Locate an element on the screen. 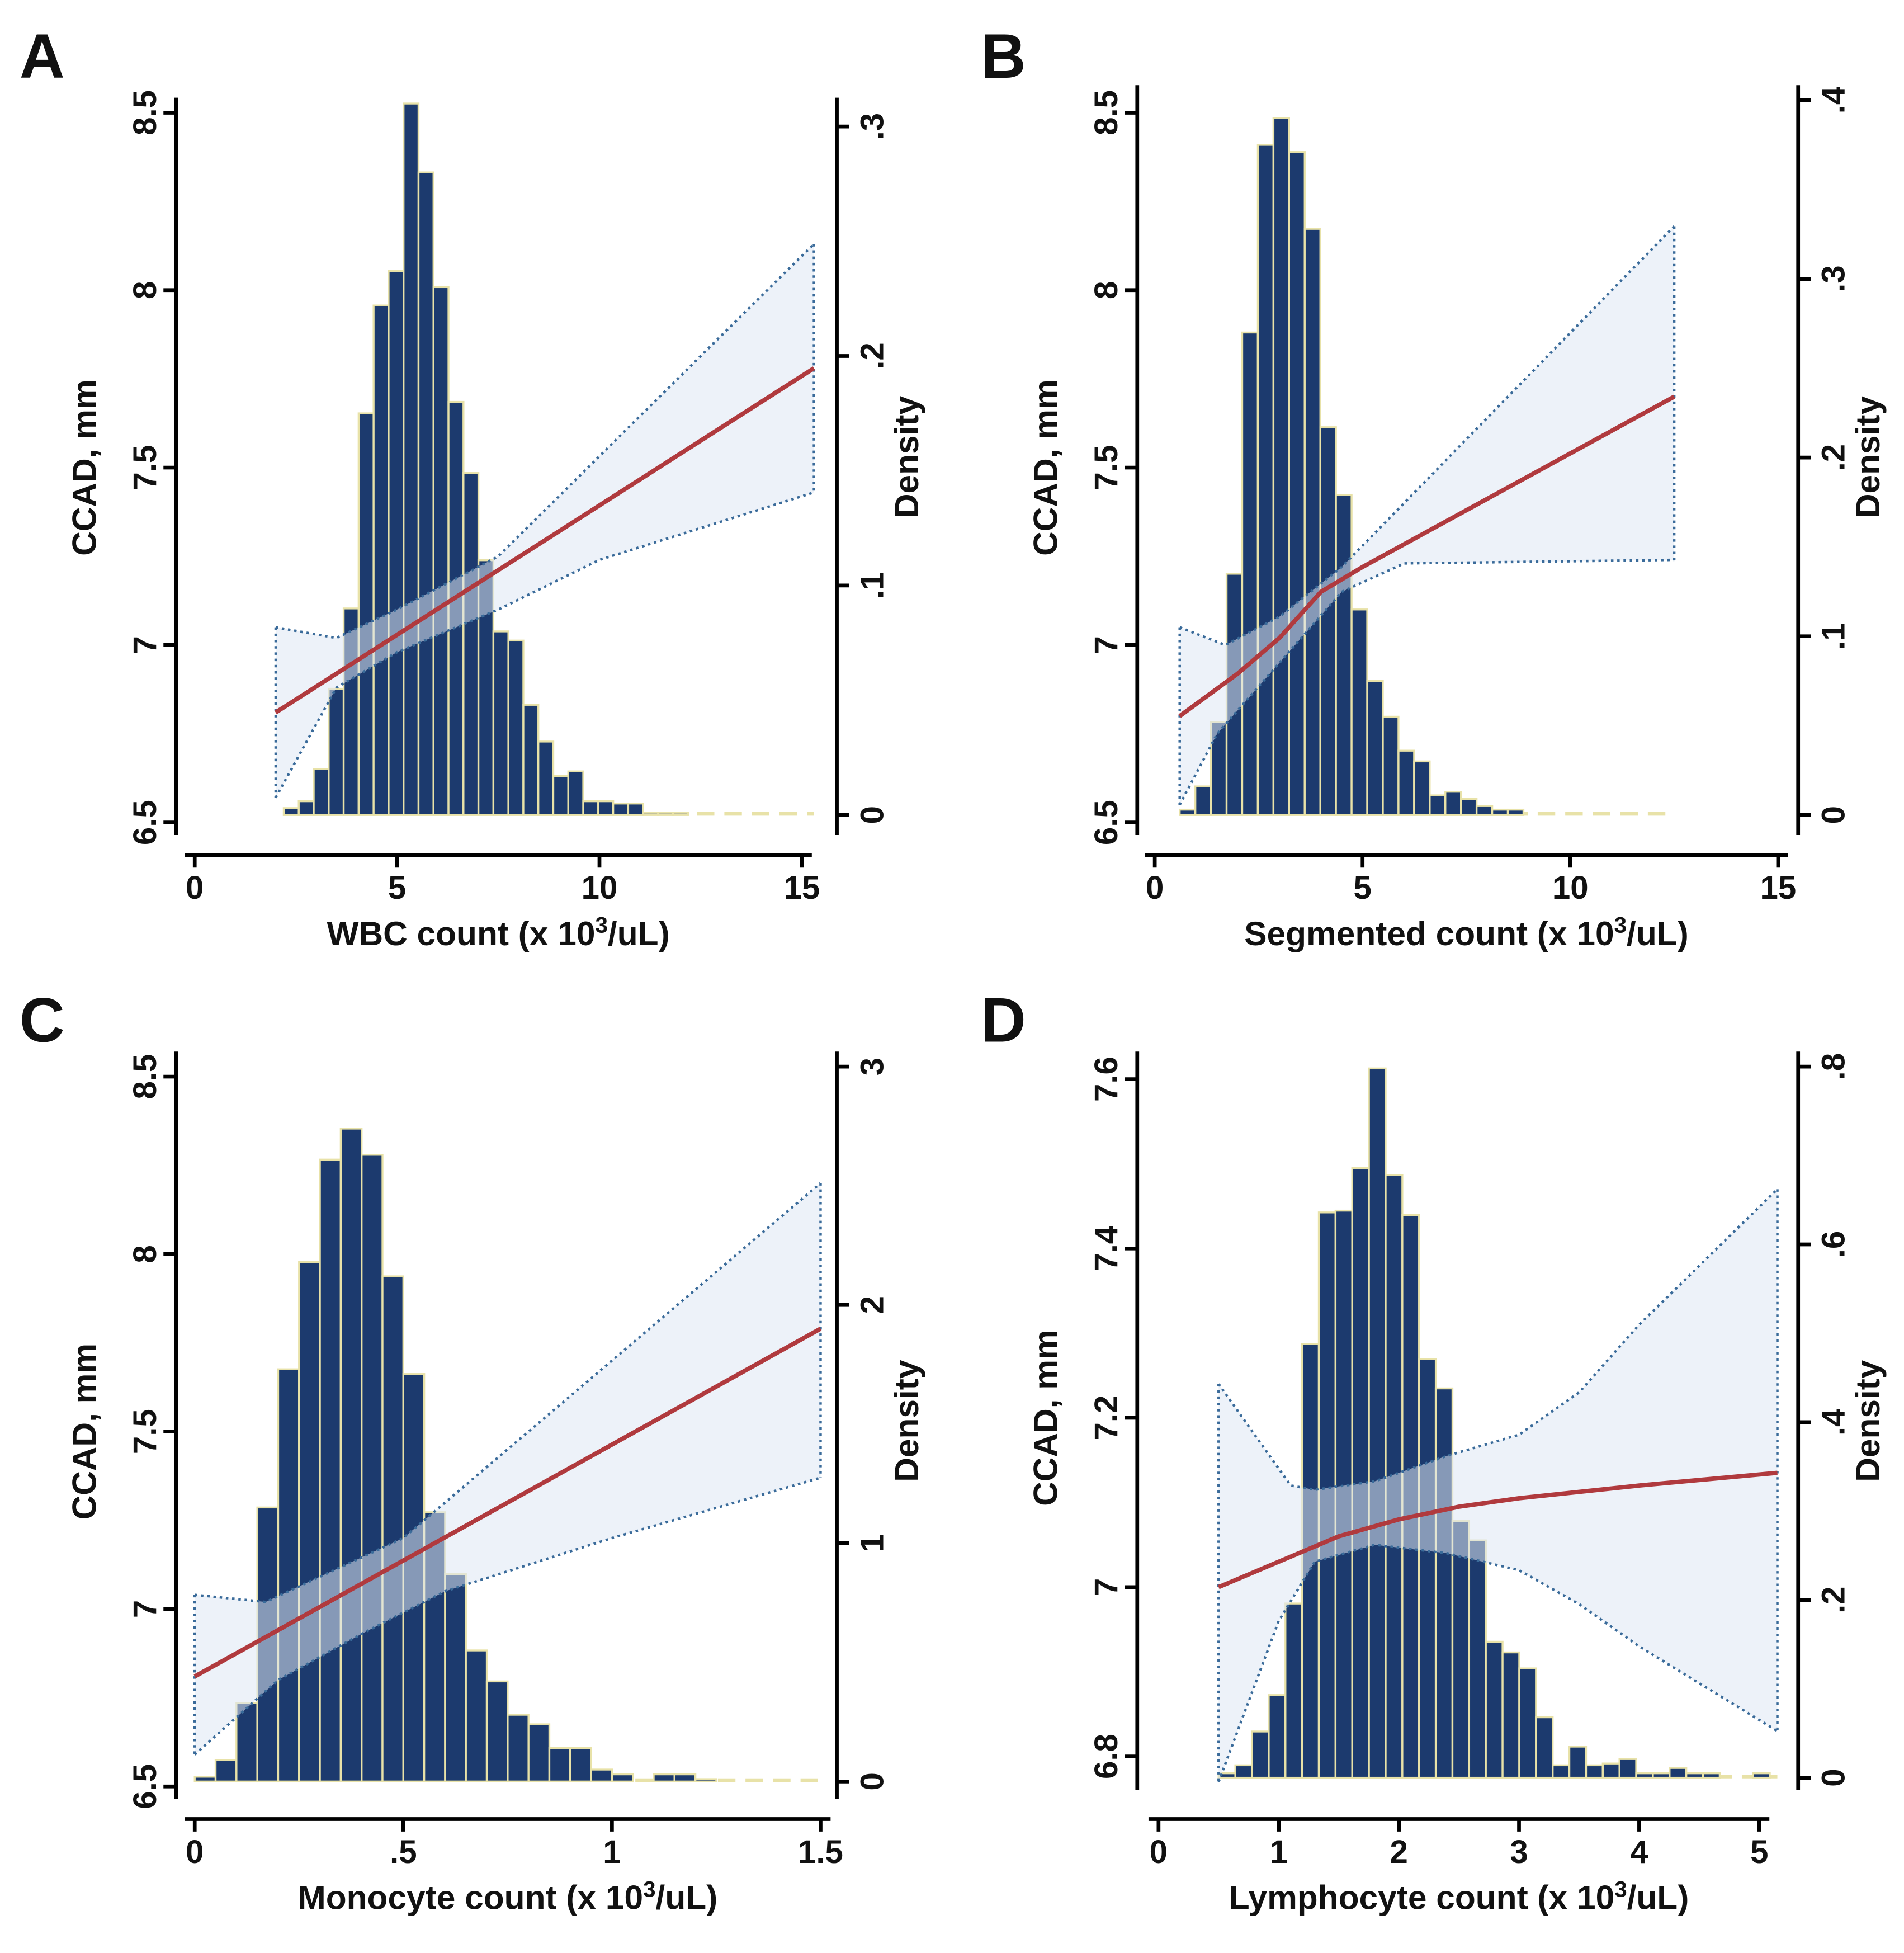 The image size is (1904, 1953). x-tick-label: 5 is located at coordinates (1759, 1852).